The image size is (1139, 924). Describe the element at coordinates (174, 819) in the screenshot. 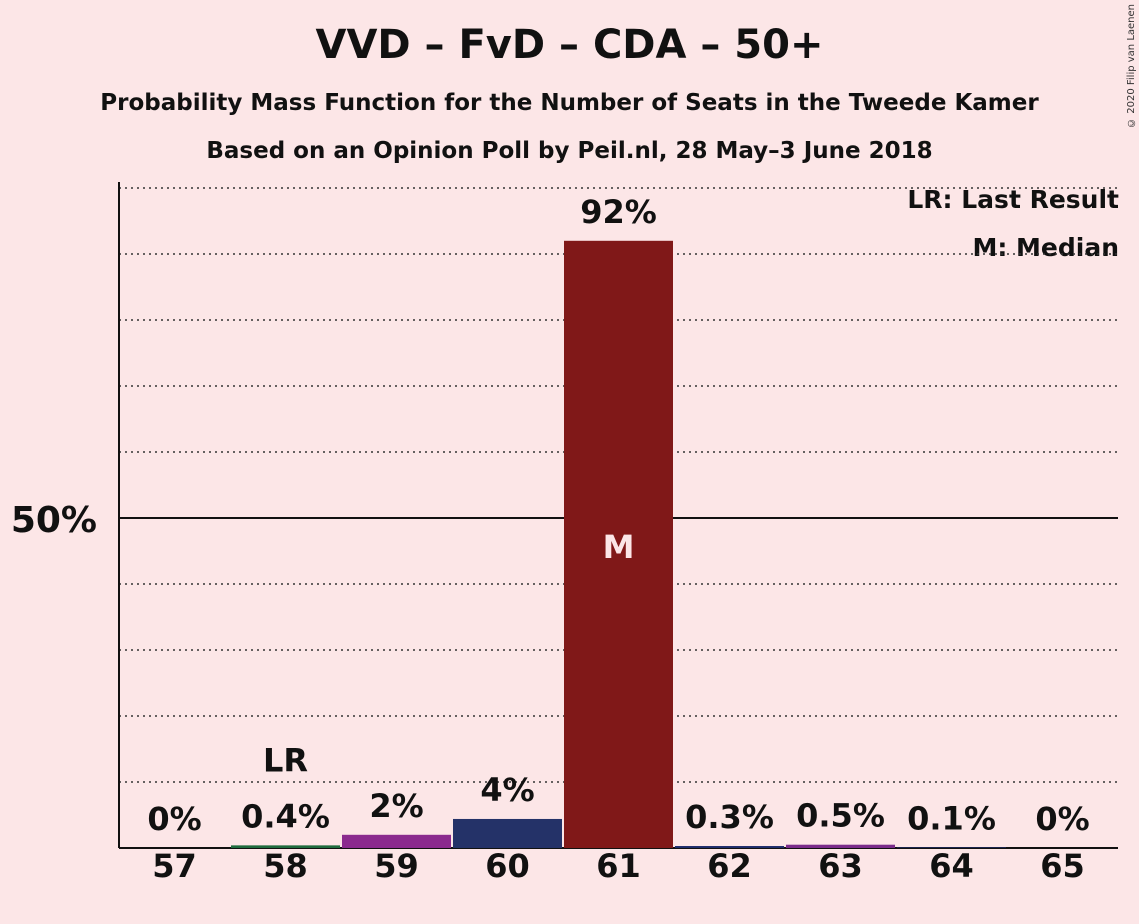

I see `value-label-57: 0%` at that location.